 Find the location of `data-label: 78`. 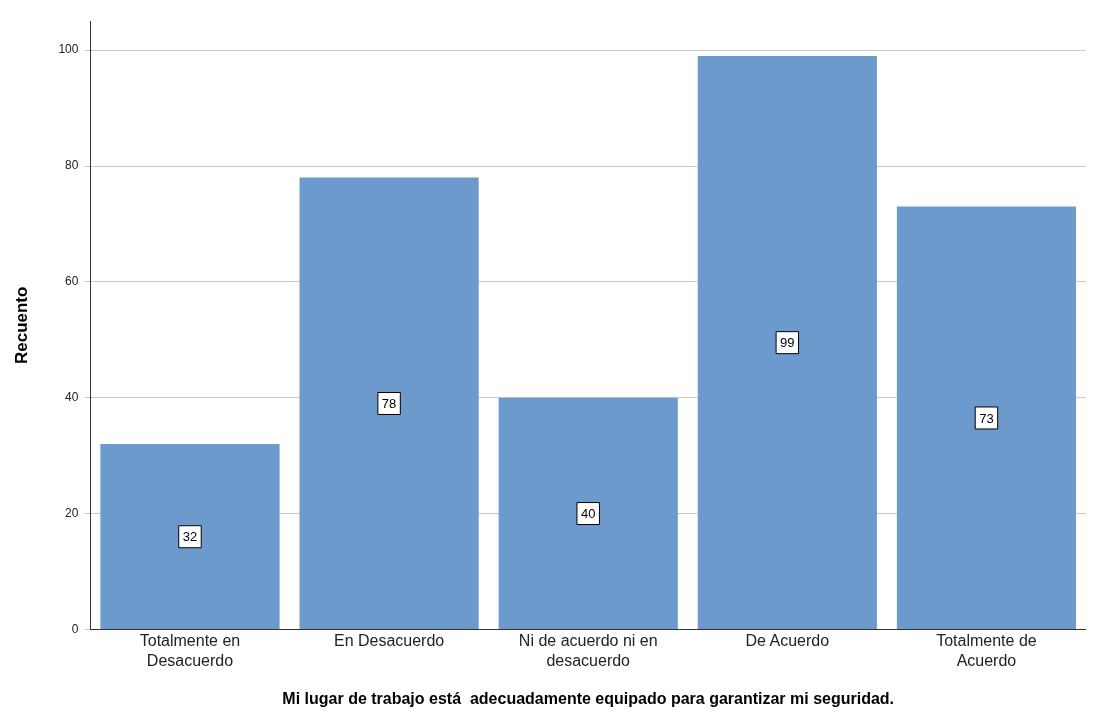

data-label: 78 is located at coordinates (389, 404).